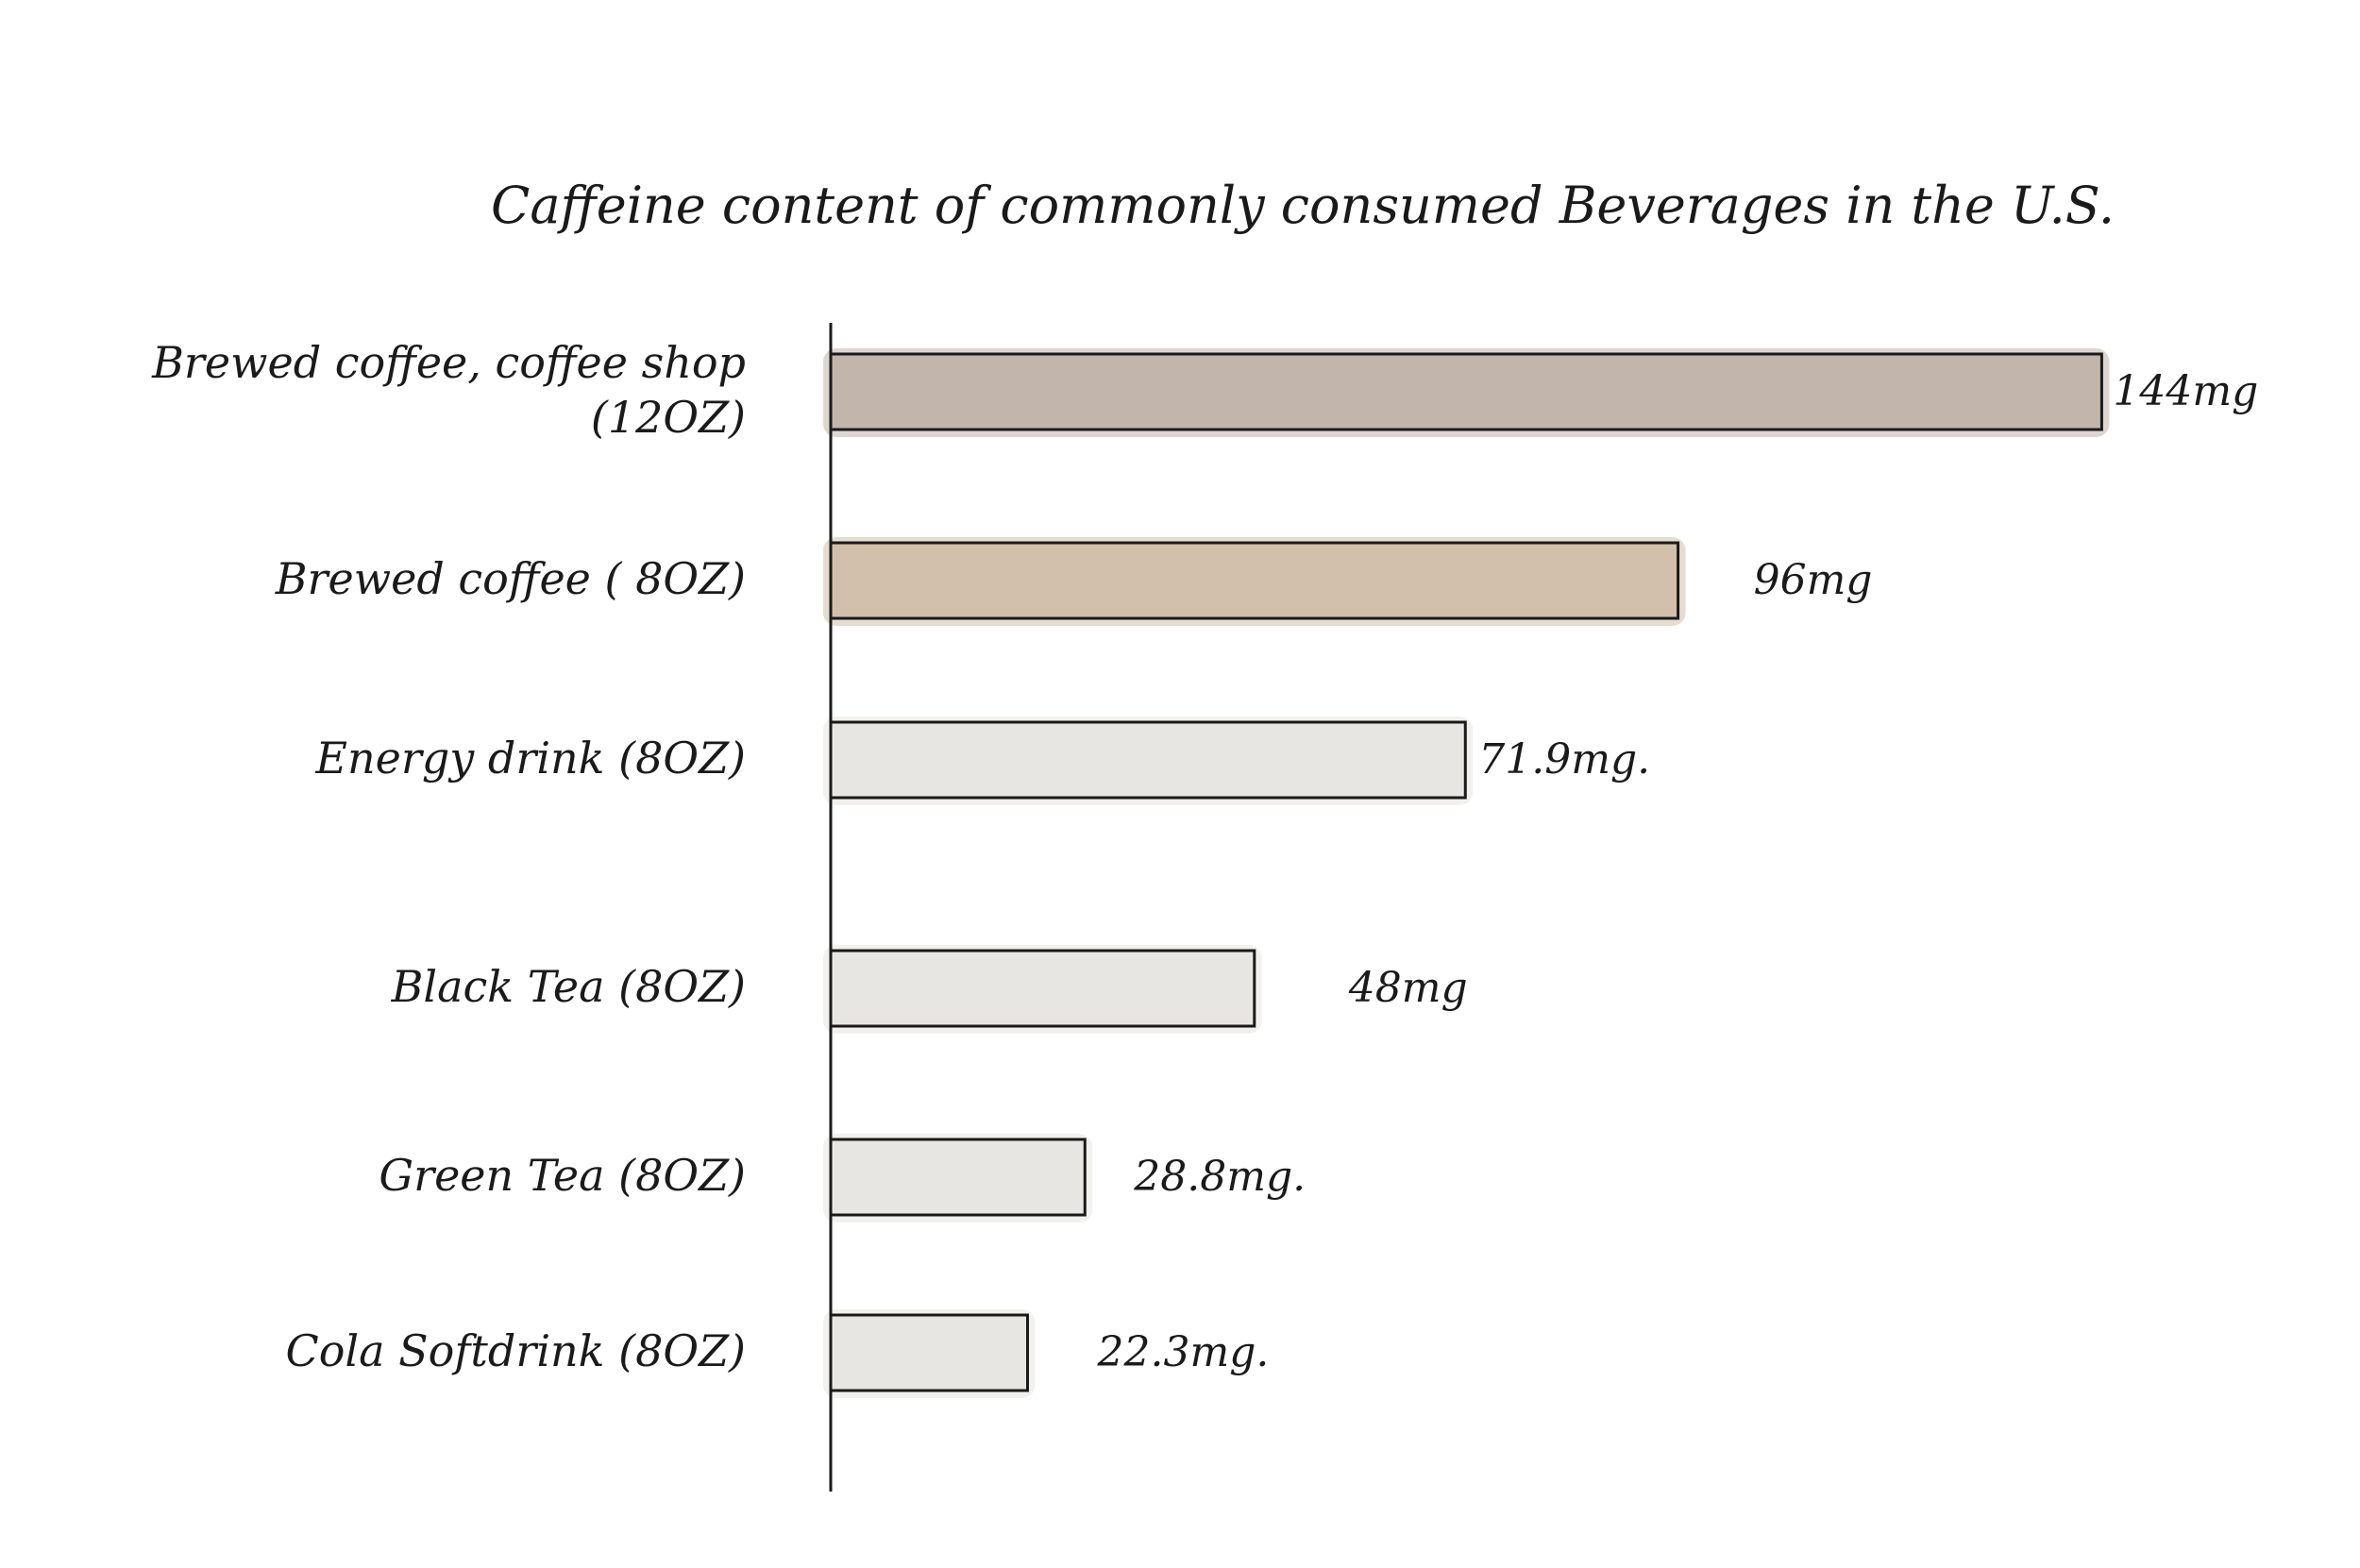 This screenshot has width=2360, height=1568. Describe the element at coordinates (1408, 988) in the screenshot. I see `value-label-3: 48mg` at that location.